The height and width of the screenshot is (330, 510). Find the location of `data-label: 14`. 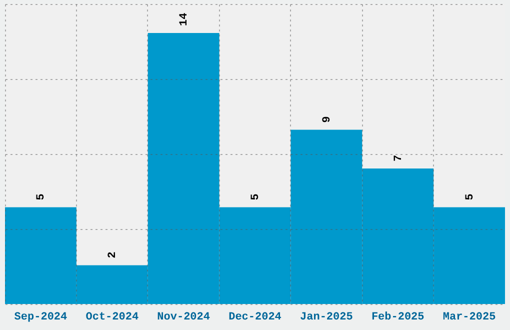

data-label: 14 is located at coordinates (184, 19).